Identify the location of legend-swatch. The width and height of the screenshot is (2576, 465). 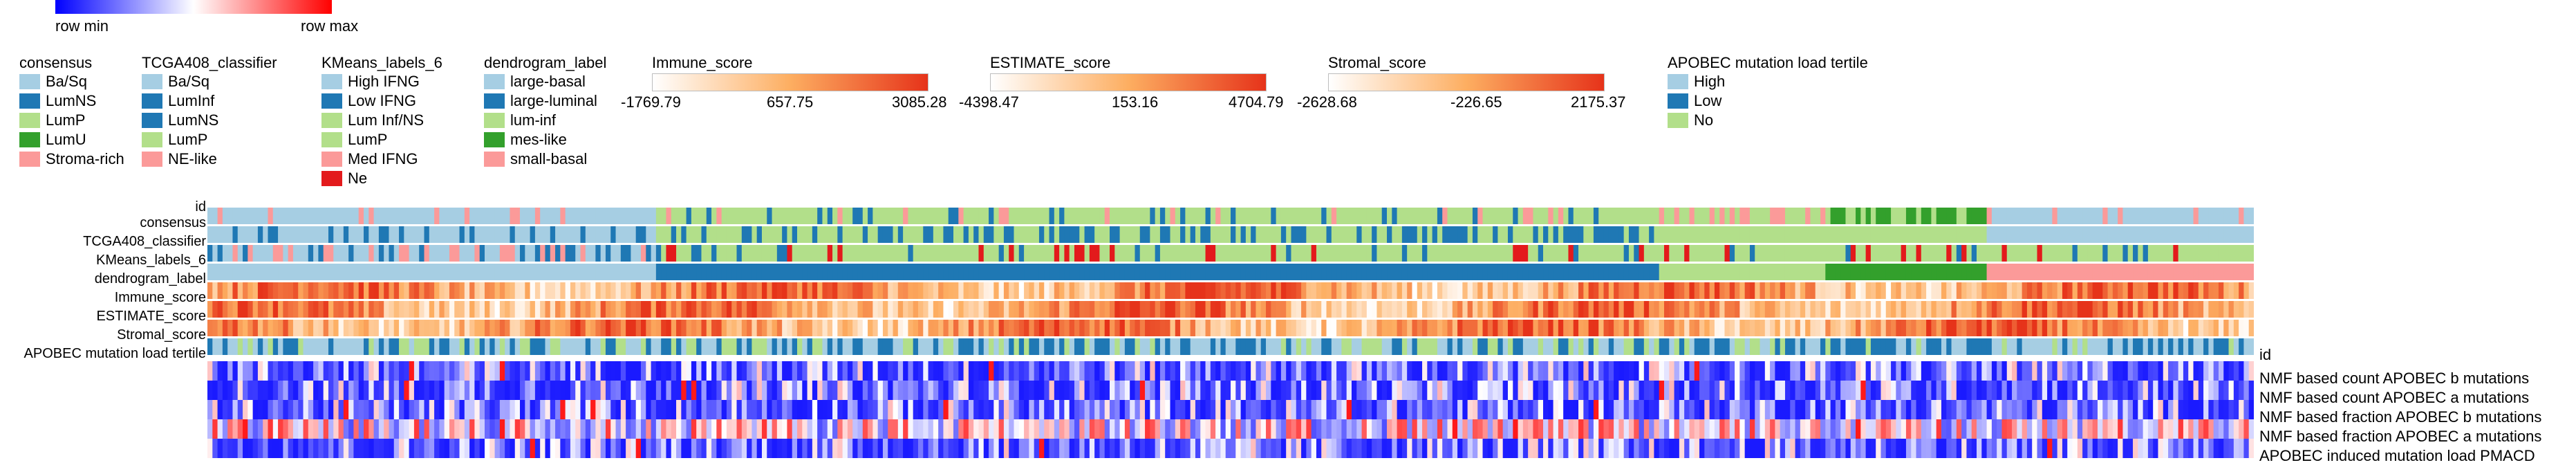
(1678, 101).